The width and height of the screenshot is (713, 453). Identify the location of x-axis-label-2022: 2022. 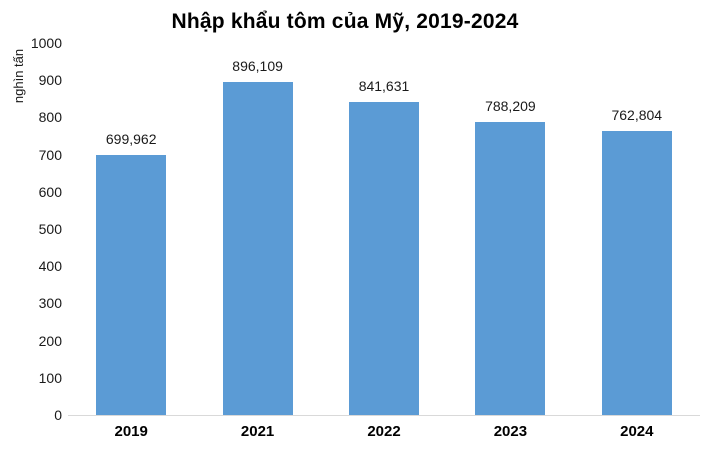
(384, 431).